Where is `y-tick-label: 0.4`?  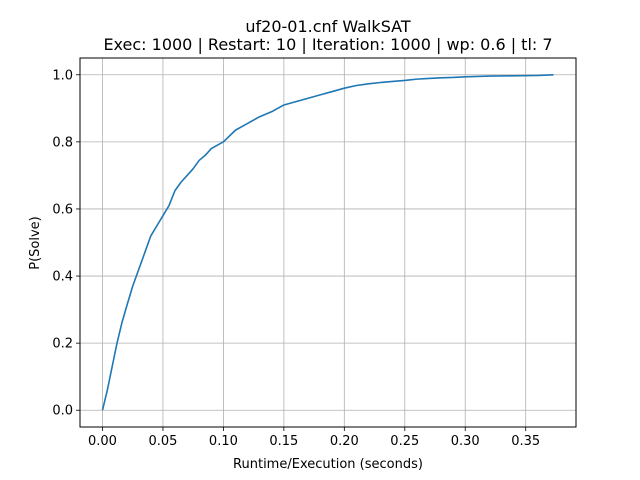 y-tick-label: 0.4 is located at coordinates (62, 277).